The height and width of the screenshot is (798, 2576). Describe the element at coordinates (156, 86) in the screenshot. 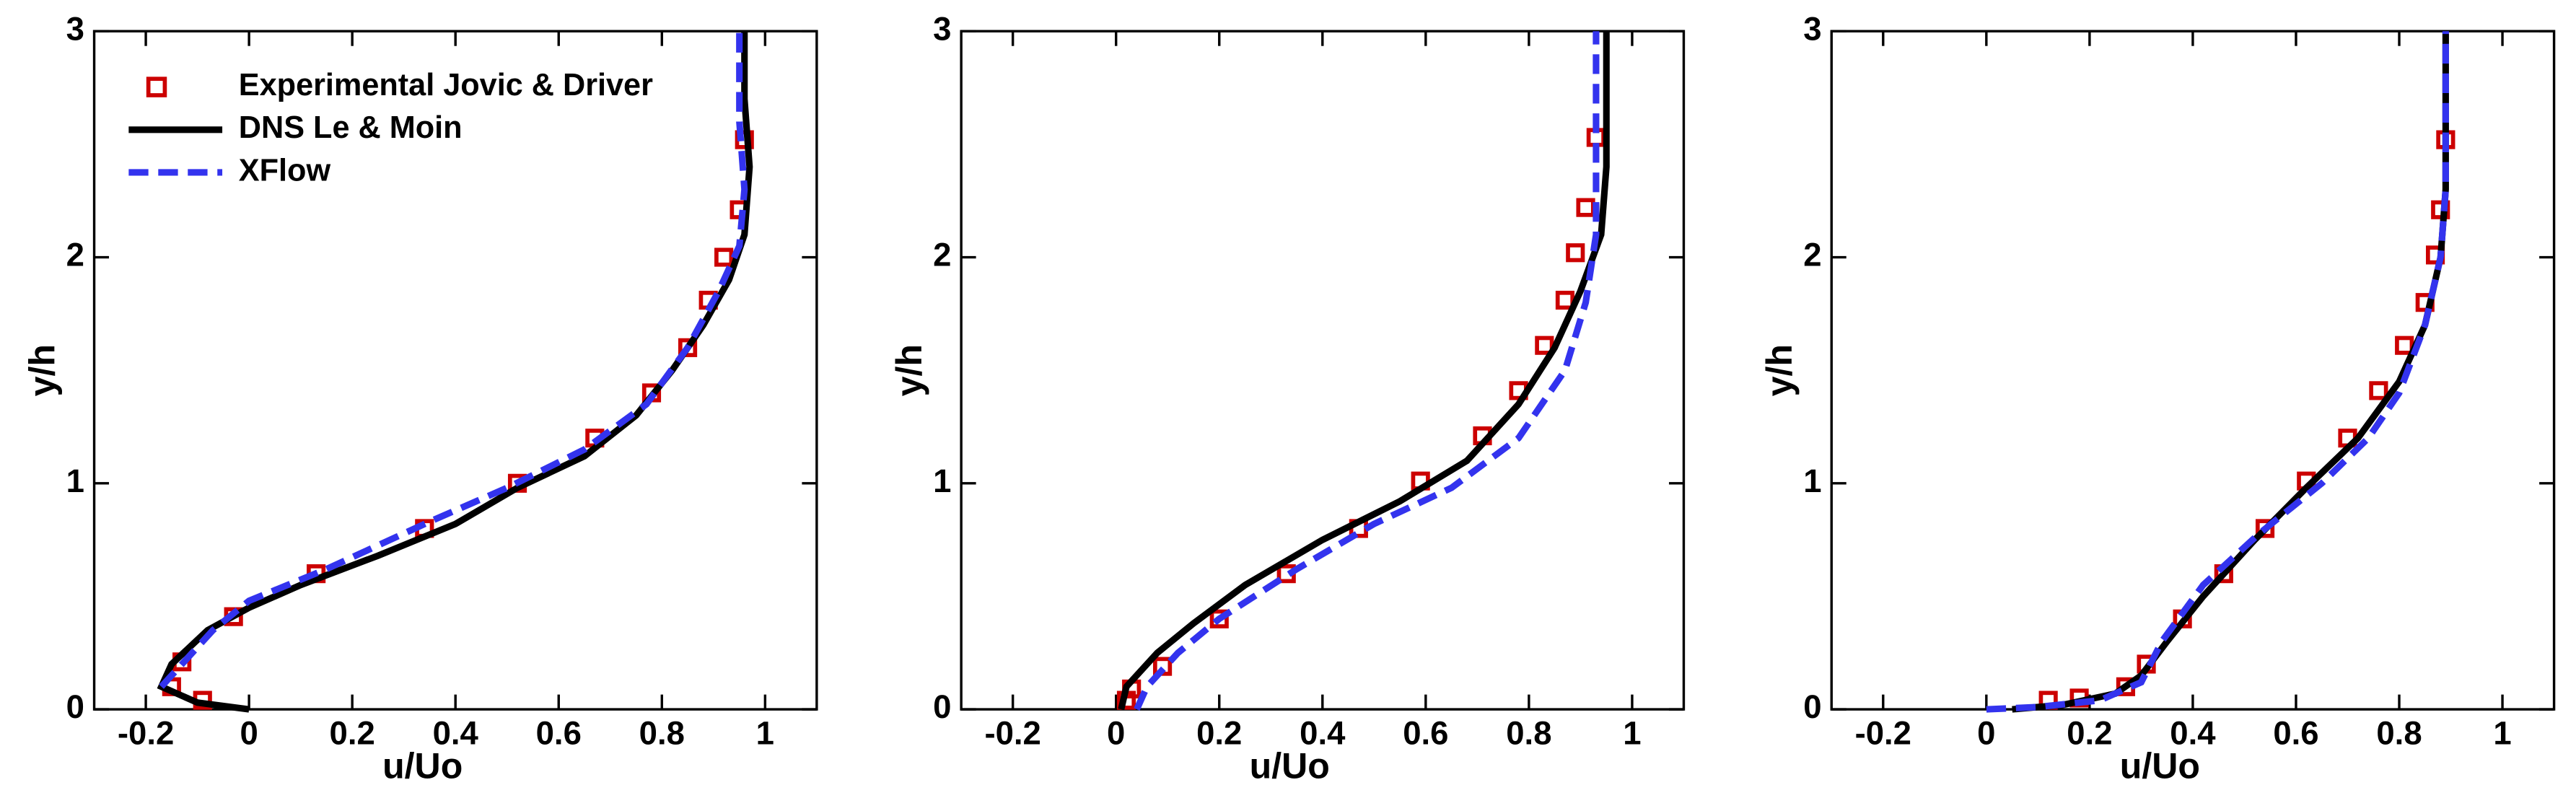

I see `legend-marker` at that location.